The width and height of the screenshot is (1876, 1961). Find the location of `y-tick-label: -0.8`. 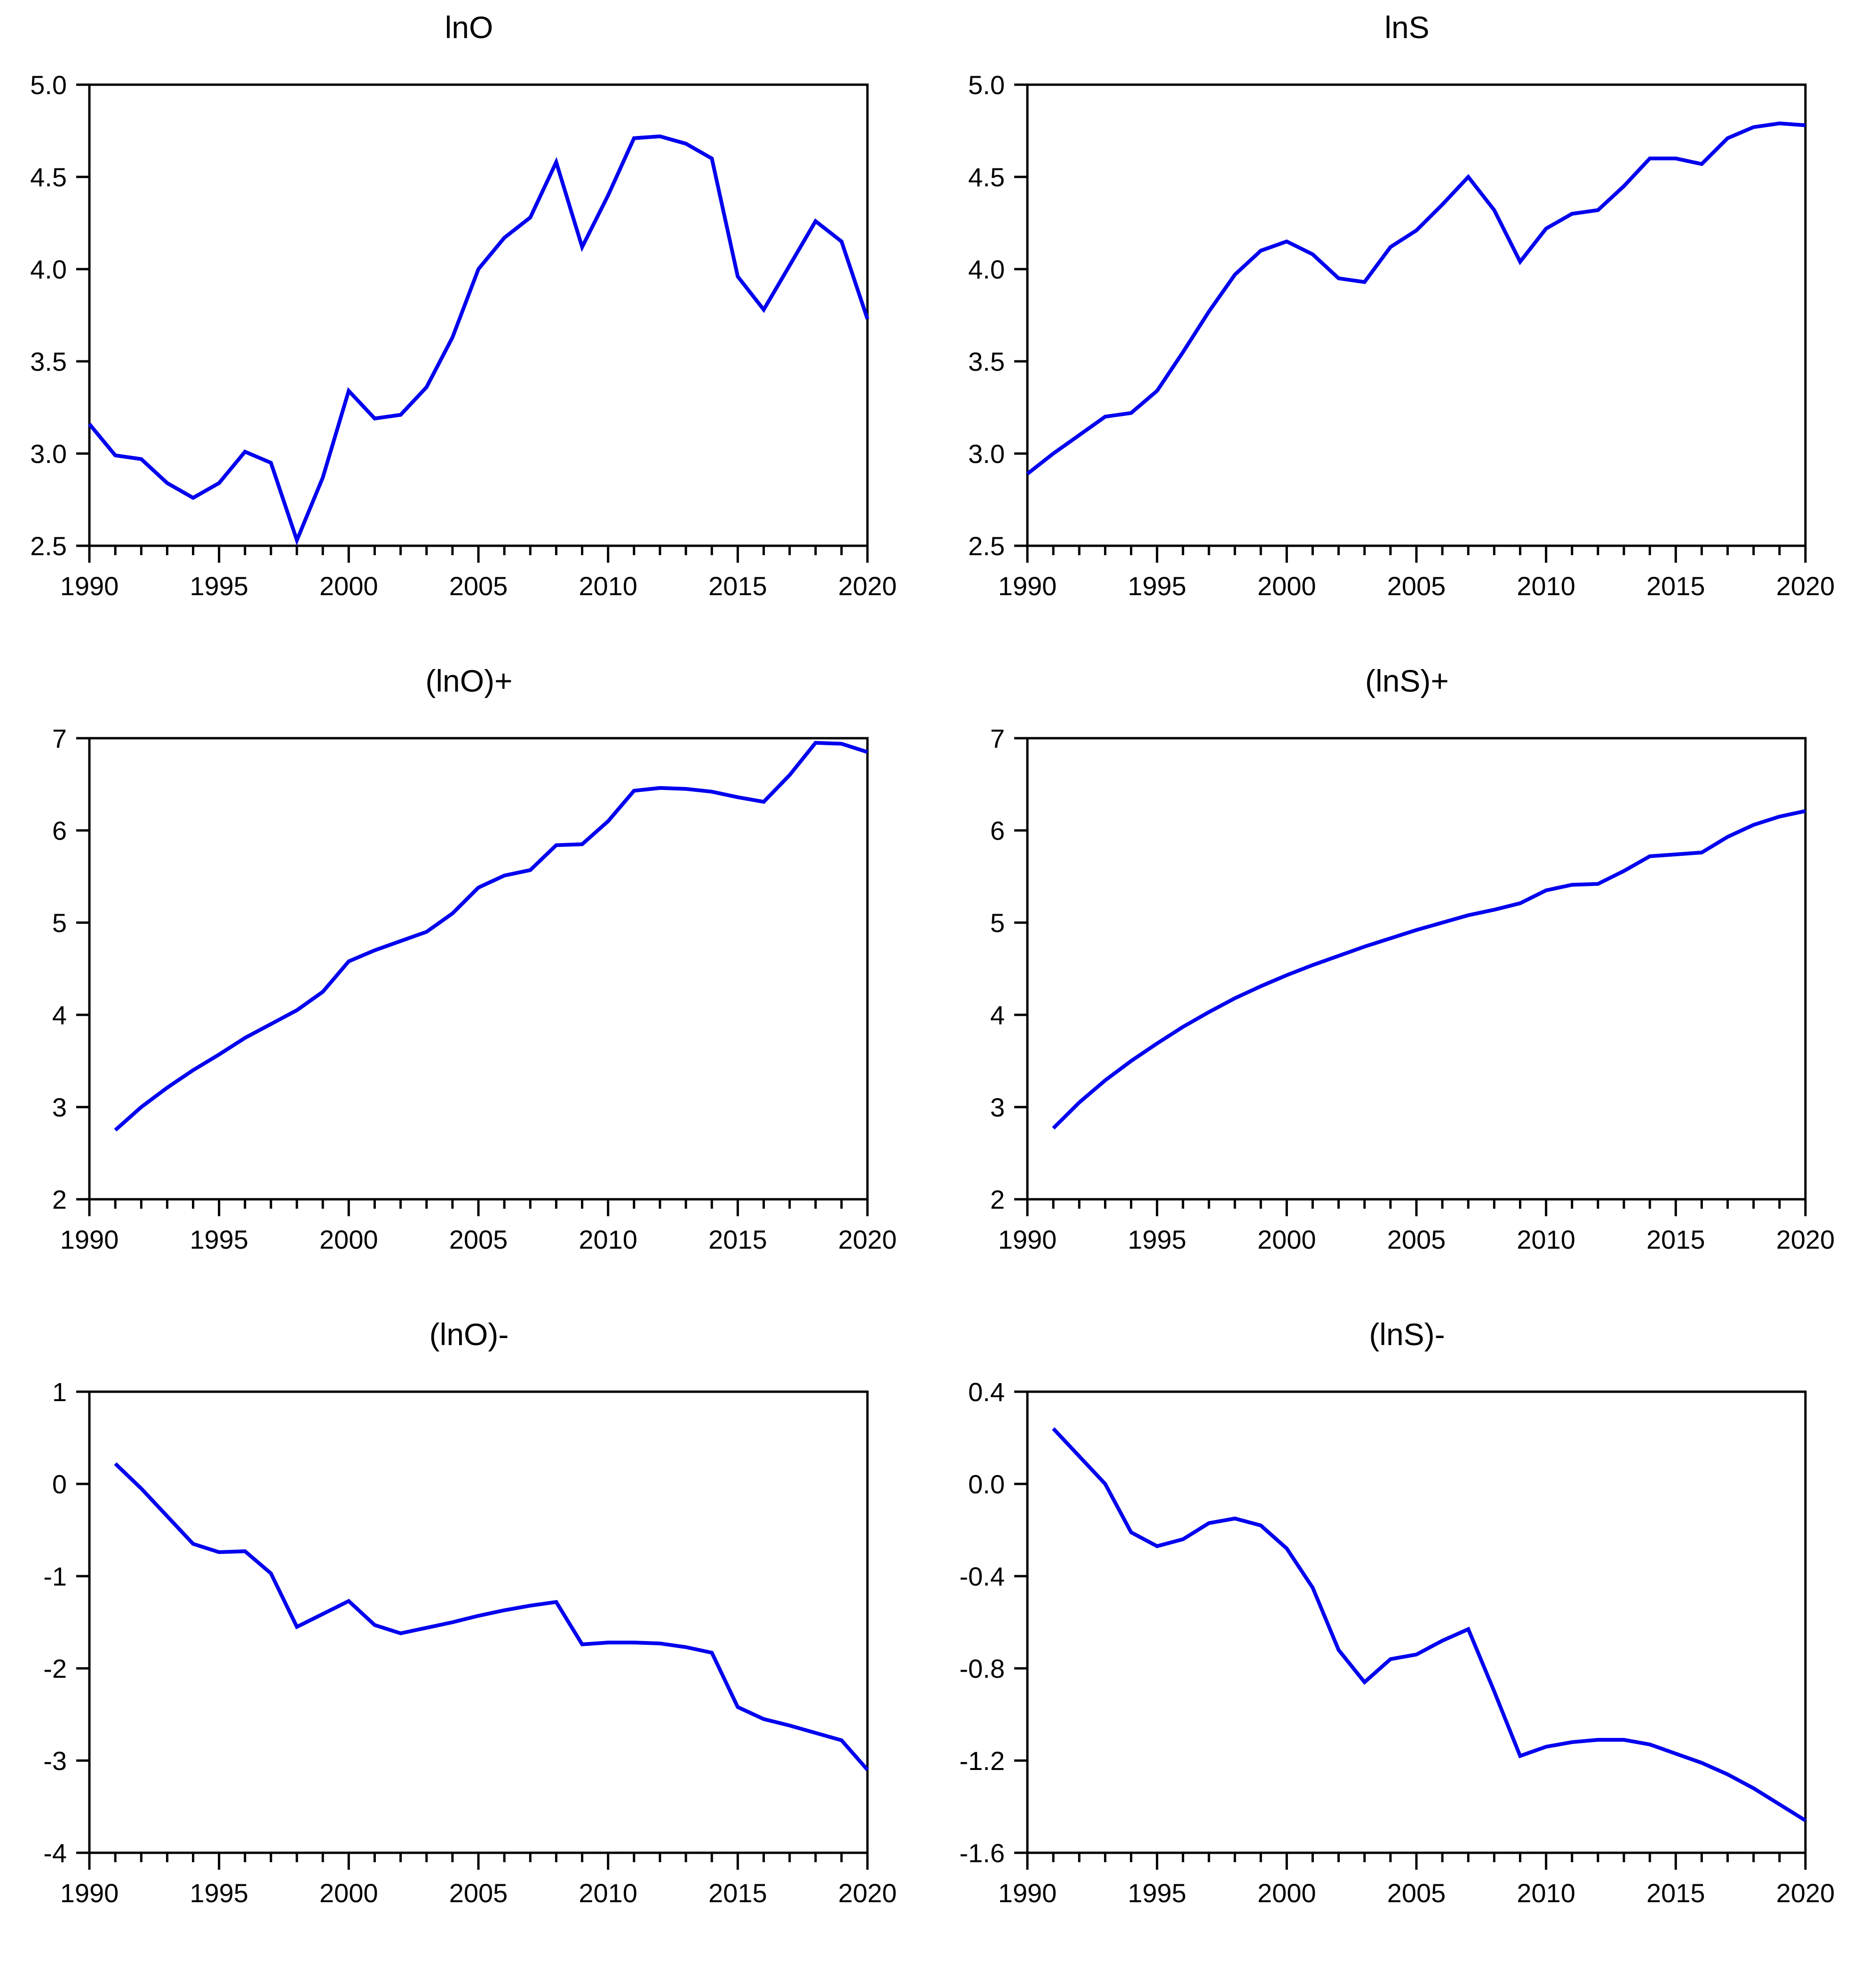

y-tick-label: -0.8 is located at coordinates (982, 1668).